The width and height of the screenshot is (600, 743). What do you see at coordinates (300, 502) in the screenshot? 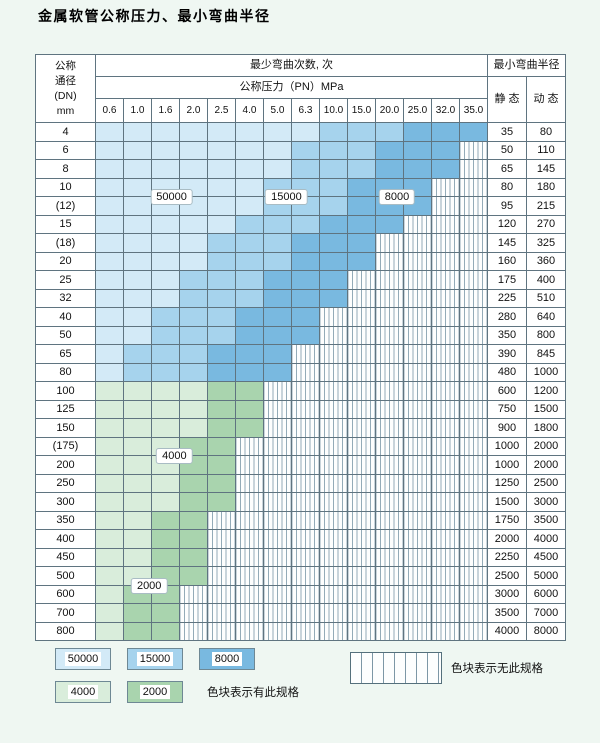
I see `table-row: 300 1500 3000` at bounding box center [300, 502].